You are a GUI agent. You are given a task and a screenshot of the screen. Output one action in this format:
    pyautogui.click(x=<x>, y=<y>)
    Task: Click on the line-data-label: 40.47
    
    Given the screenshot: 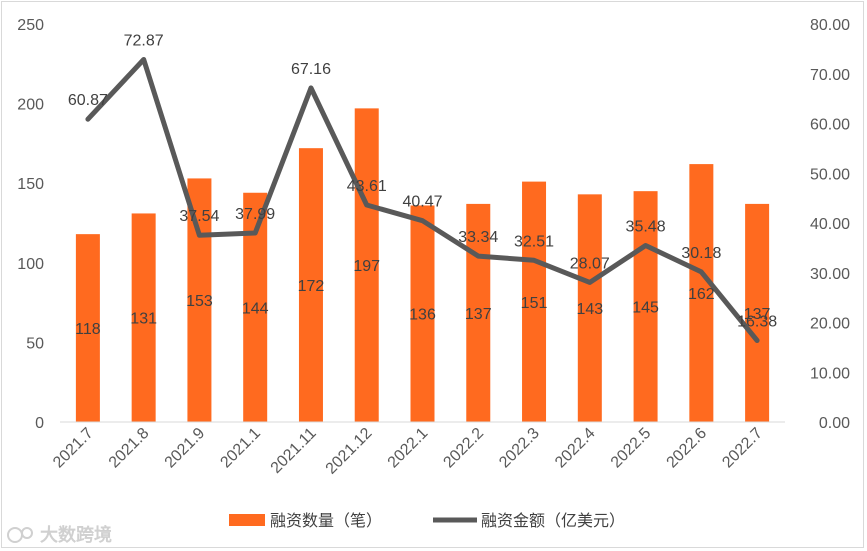 What is the action you would take?
    pyautogui.click(x=422, y=202)
    